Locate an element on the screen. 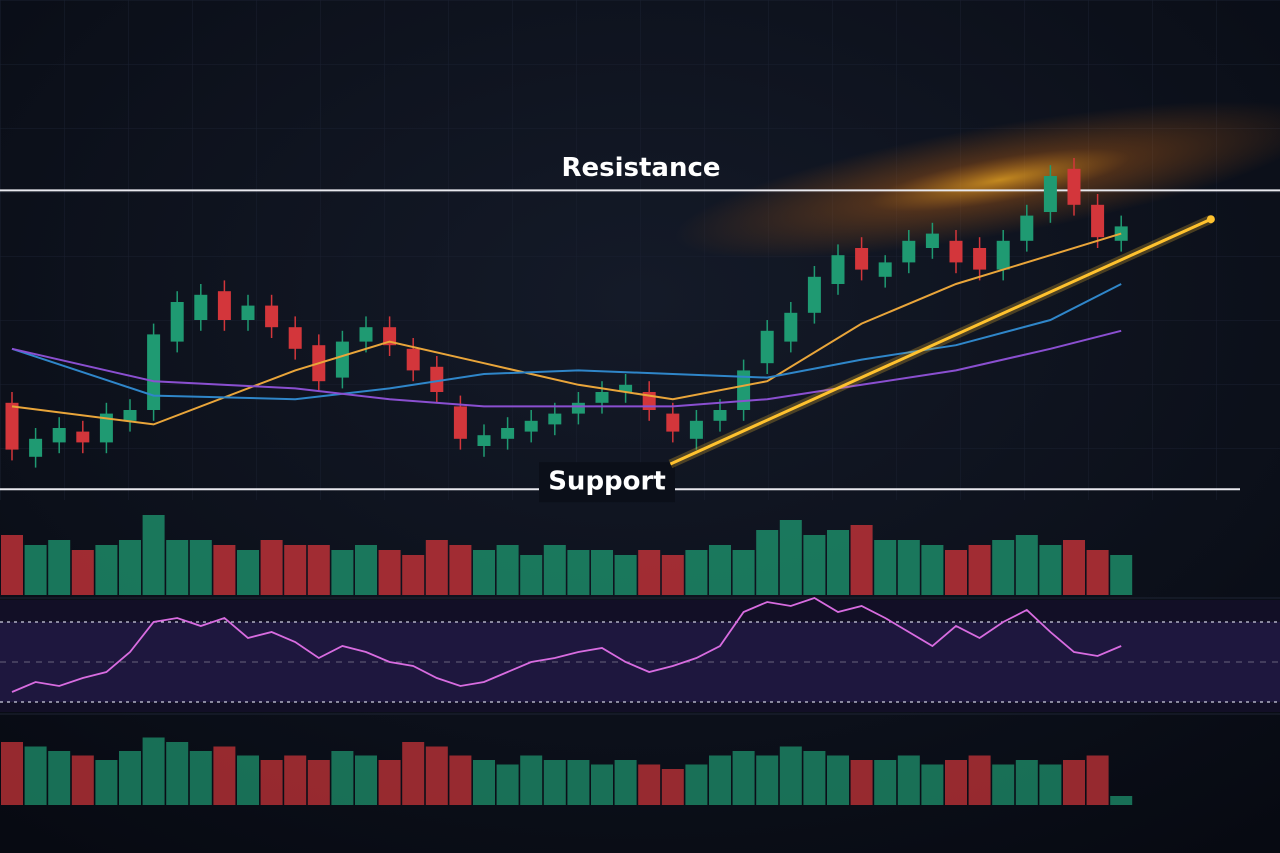  label-background is located at coordinates (607, 482).